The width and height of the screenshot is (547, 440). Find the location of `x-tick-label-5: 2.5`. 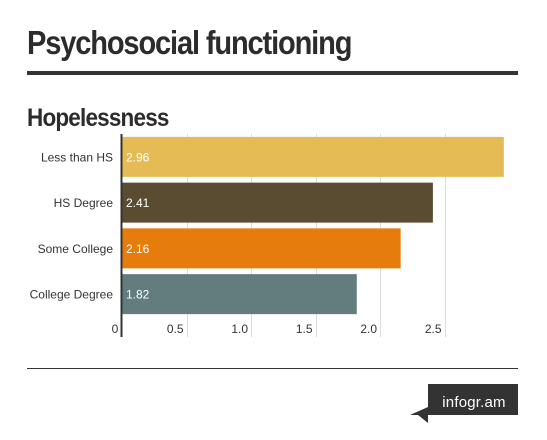

x-tick-label-5: 2.5 is located at coordinates (433, 329).